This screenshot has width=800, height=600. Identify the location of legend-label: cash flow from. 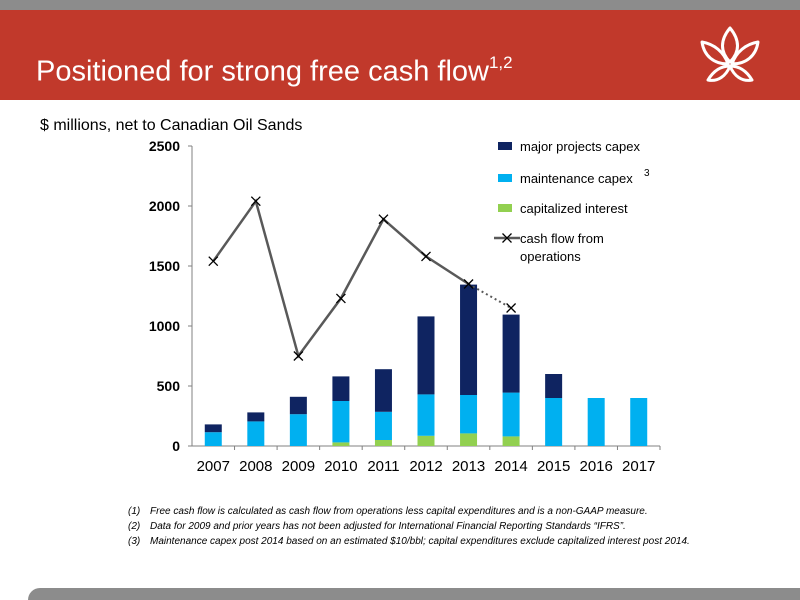
(562, 238).